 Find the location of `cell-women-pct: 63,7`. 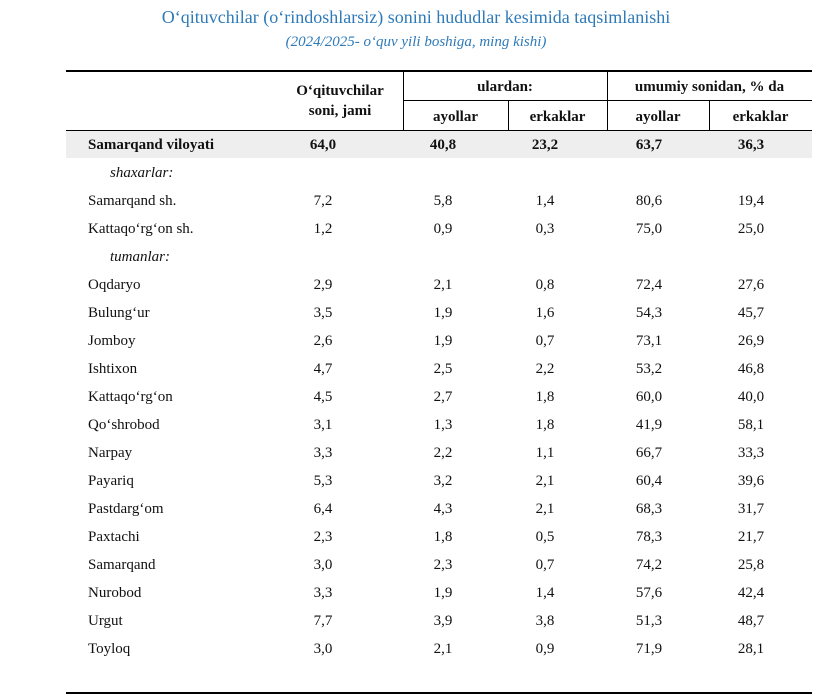

cell-women-pct: 63,7 is located at coordinates (649, 145).